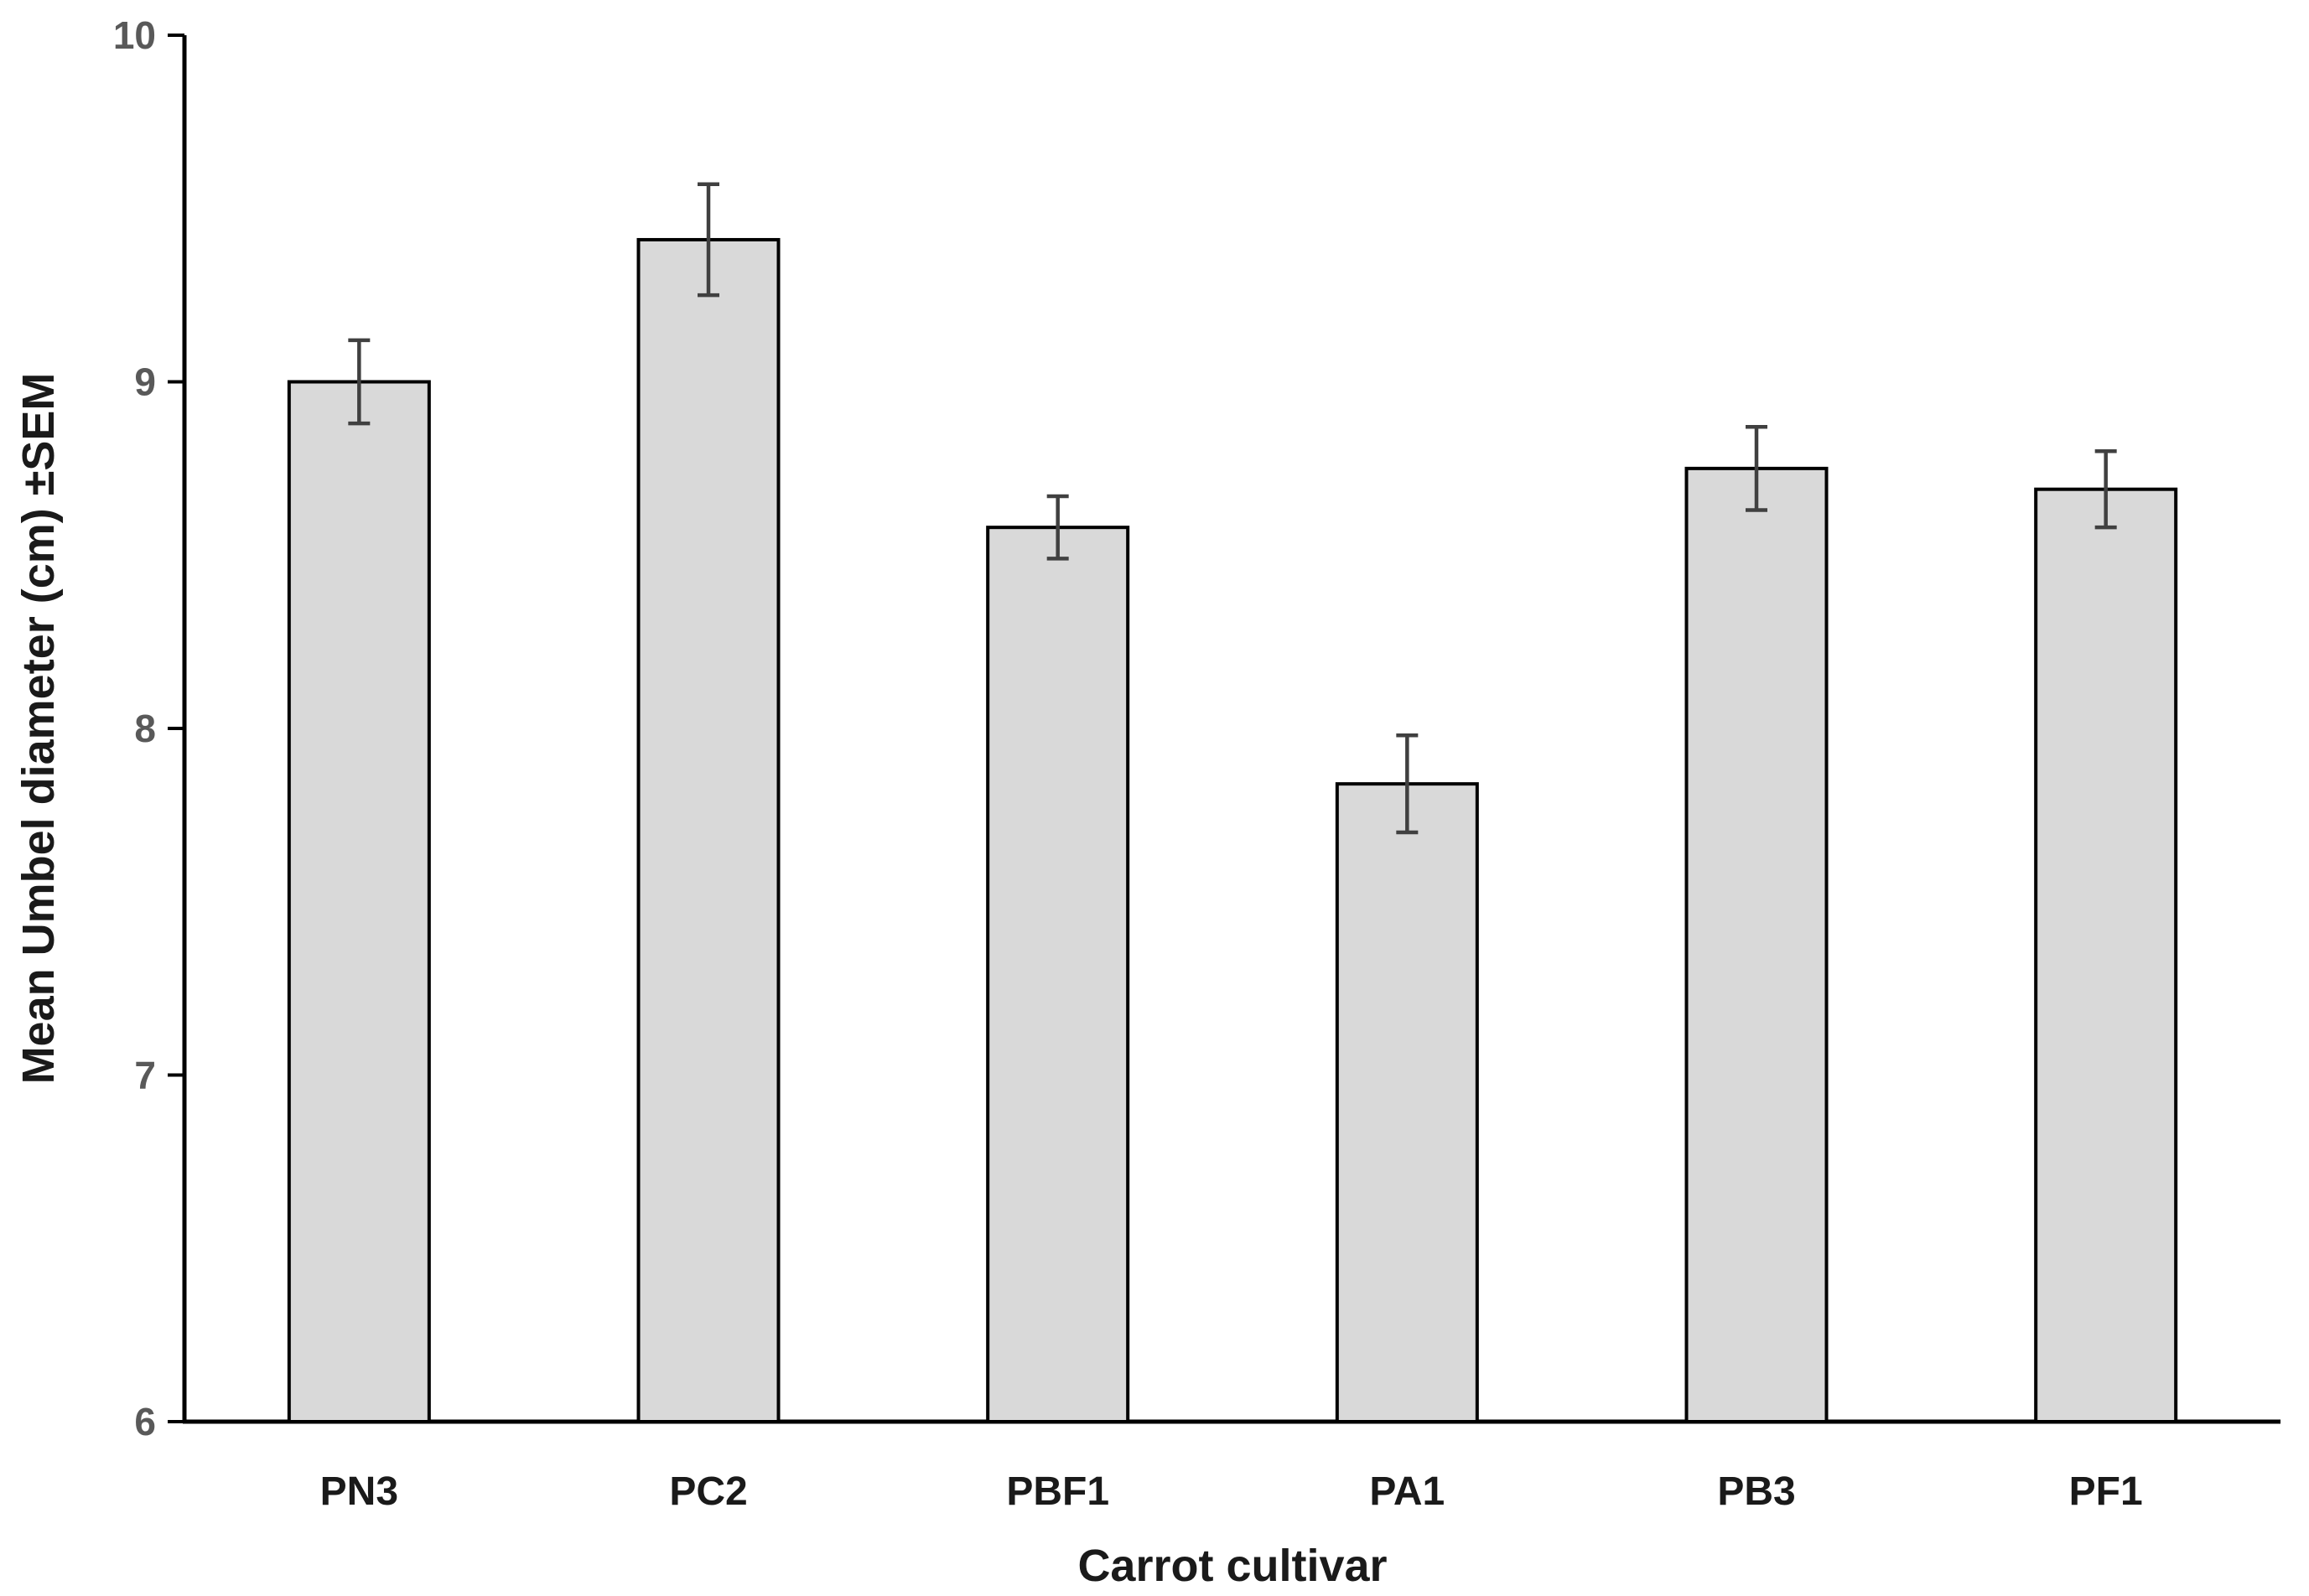 Image resolution: width=2309 pixels, height=1596 pixels. I want to click on y-tick-label: 10, so click(134, 35).